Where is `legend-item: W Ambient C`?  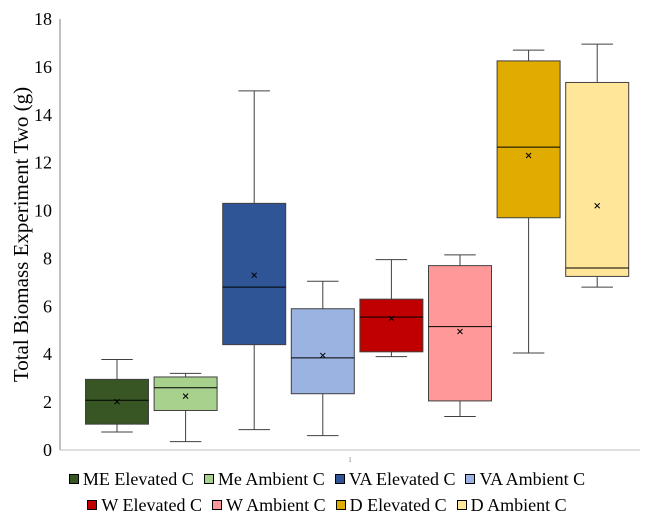 legend-item: W Ambient C is located at coordinates (268, 505).